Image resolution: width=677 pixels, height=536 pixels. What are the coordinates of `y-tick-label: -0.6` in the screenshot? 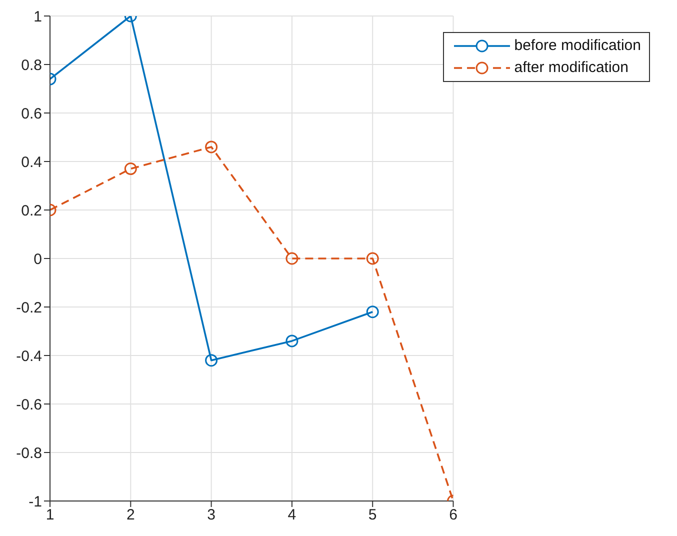 It's located at (29, 405).